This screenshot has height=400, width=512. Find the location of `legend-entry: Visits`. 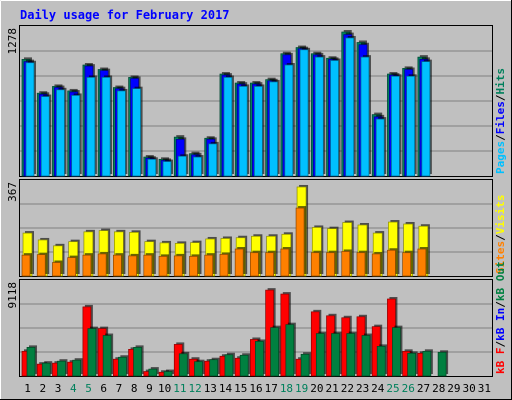

legend-entry: Visits is located at coordinates (500, 215).